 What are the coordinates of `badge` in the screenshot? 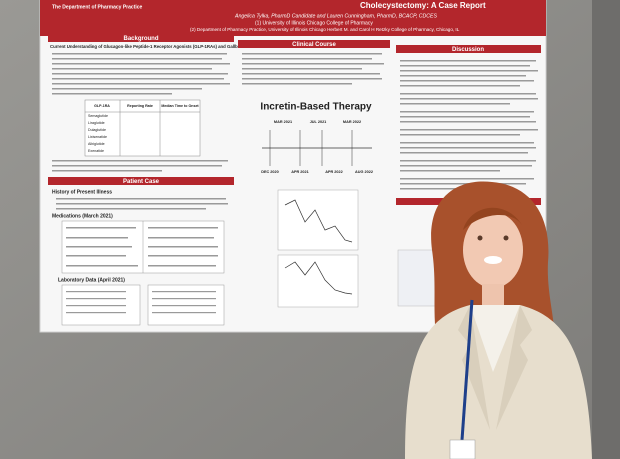 It's located at (462, 449).